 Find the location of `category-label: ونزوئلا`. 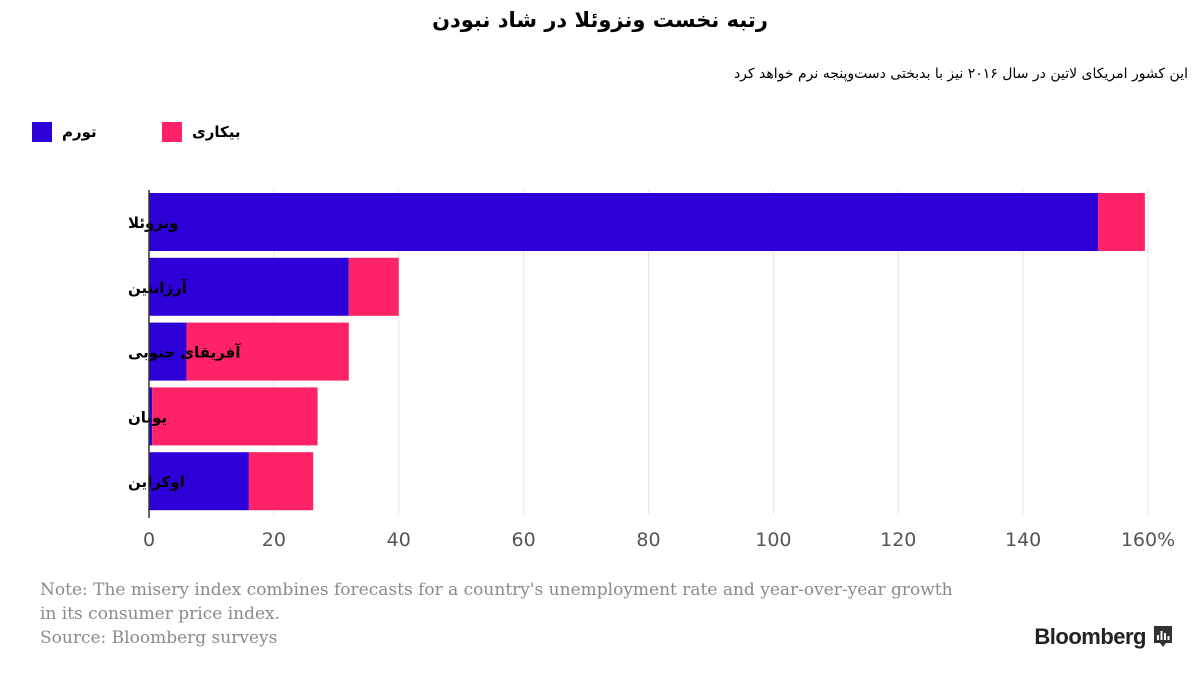

category-label: ونزوئلا is located at coordinates (153, 223).